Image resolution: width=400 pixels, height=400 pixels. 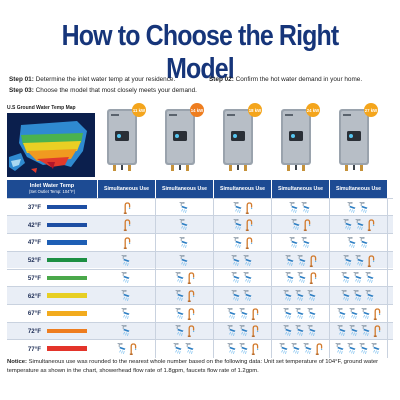 I want to click on step-1-label: Step 01:, so click(x=21, y=79).